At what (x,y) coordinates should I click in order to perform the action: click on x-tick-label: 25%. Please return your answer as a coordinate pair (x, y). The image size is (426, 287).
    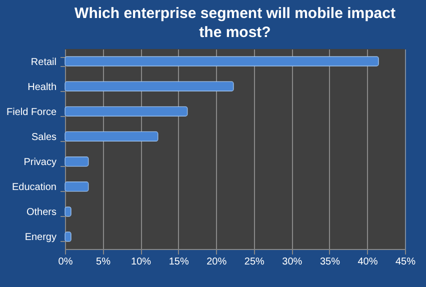
    Looking at the image, I should click on (254, 262).